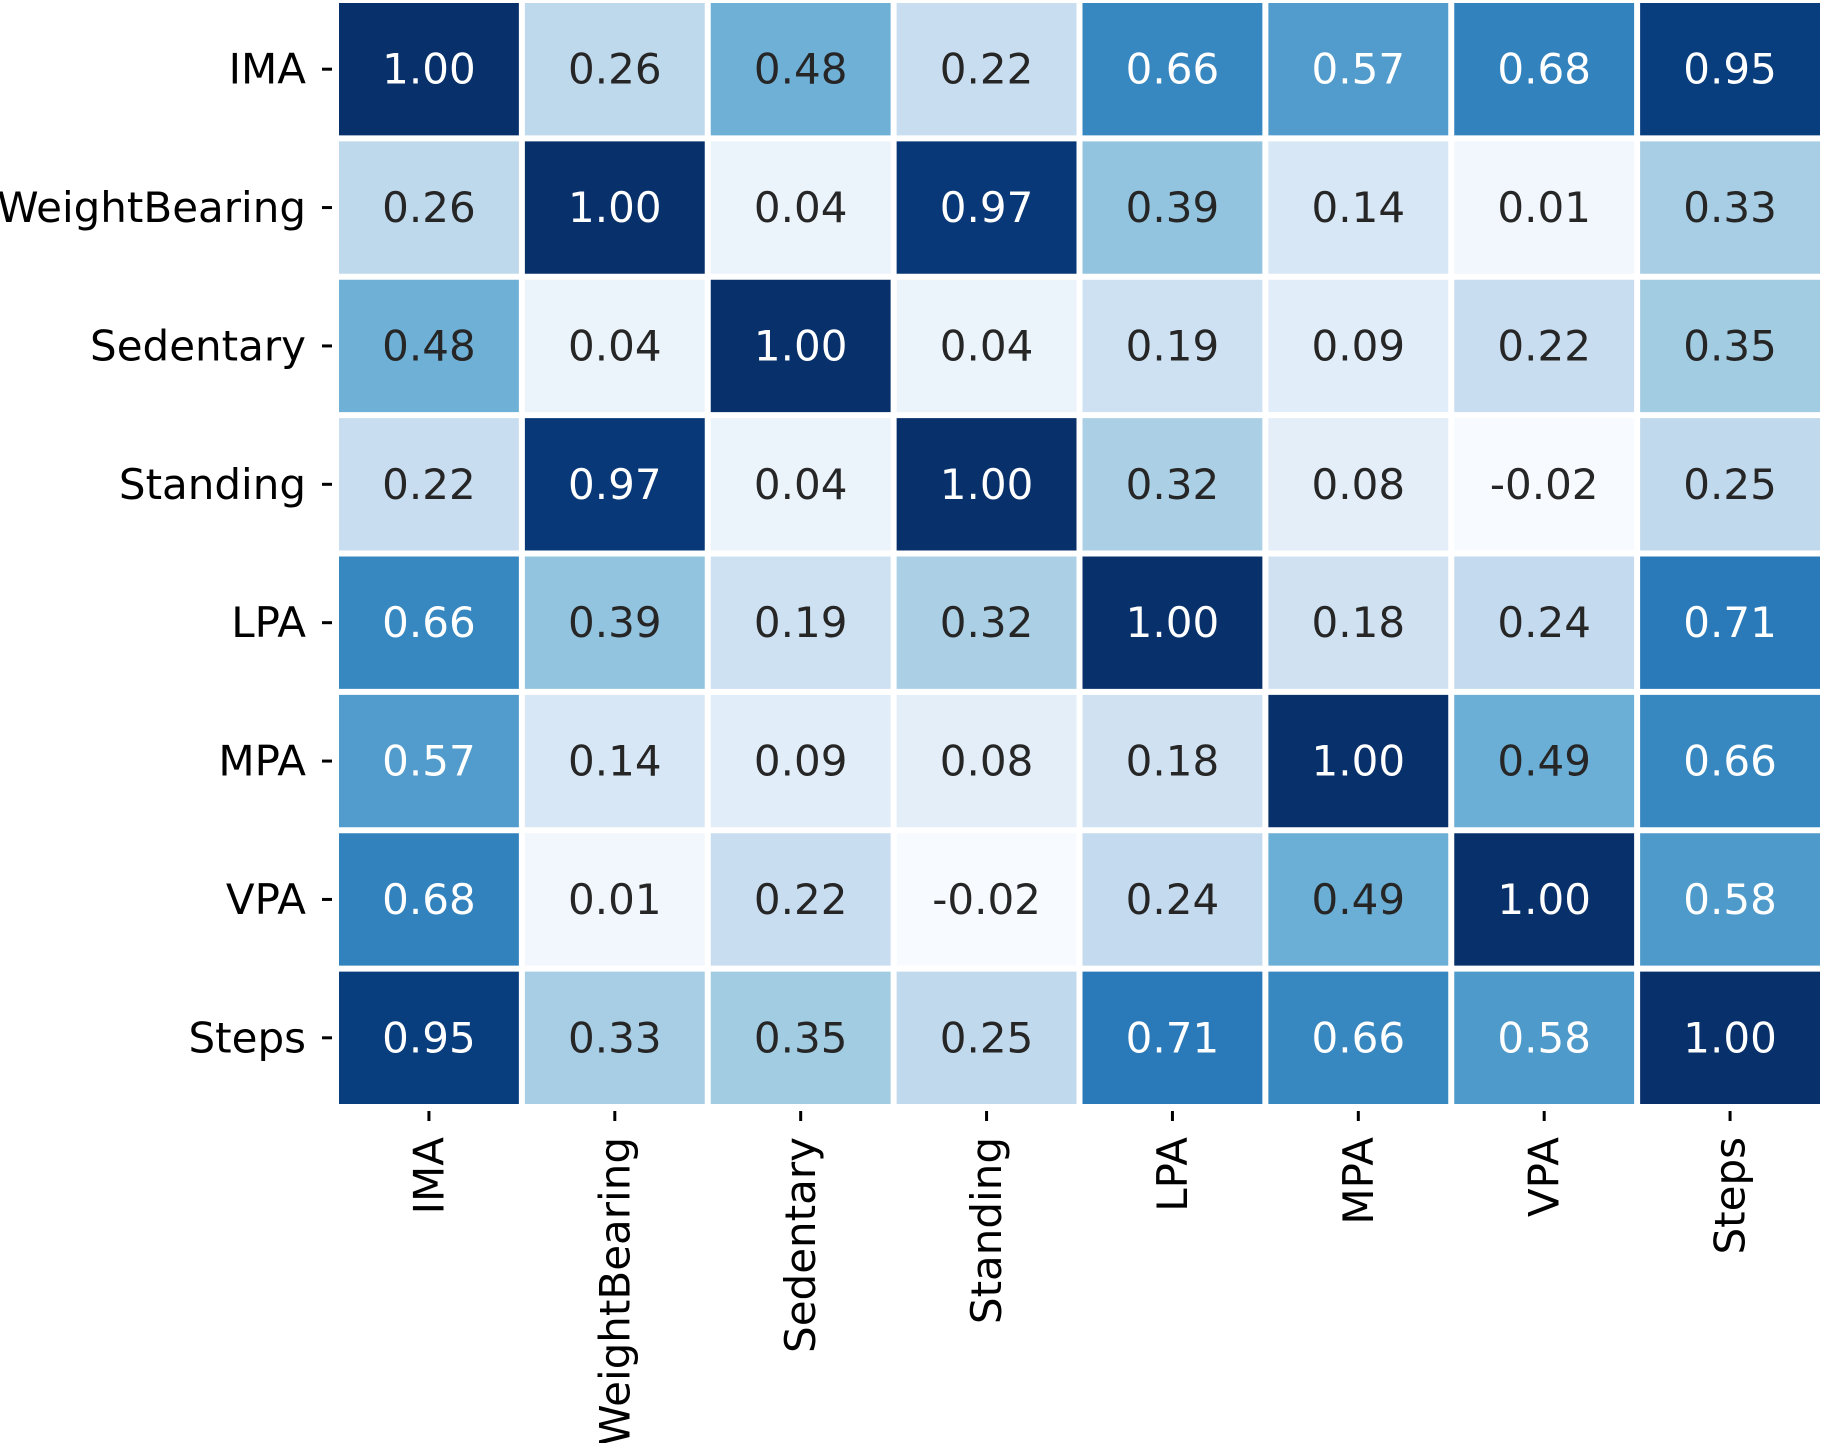 Image resolution: width=1823 pixels, height=1443 pixels. I want to click on heatmap-cell: 0.58, so click(1730, 899).